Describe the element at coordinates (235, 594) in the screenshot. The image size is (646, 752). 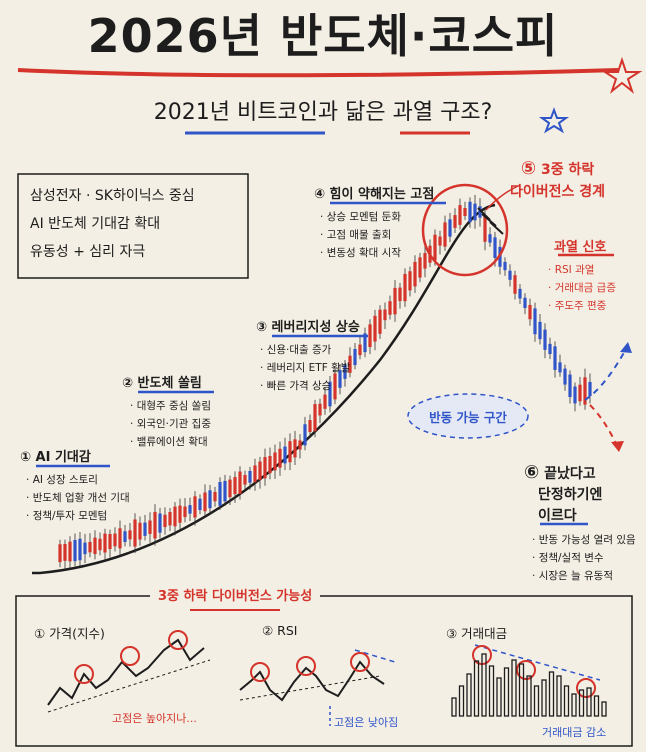
I see `bottom-heading: 3중 하락 다이버전스 가능성` at that location.